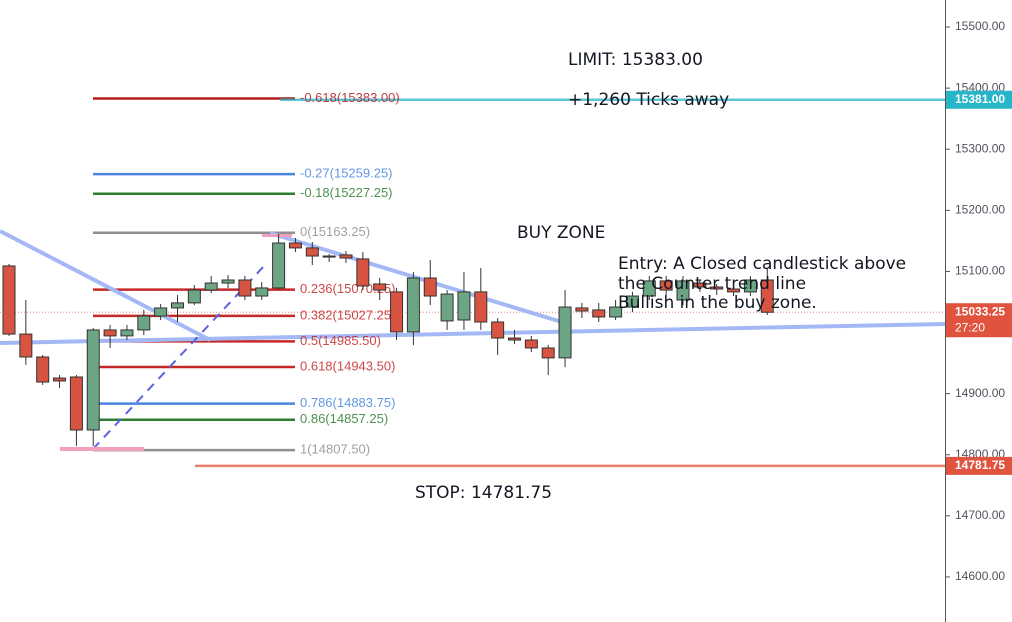 This screenshot has height=622, width=1012. What do you see at coordinates (980, 311) in the screenshot?
I see `price-tag-label: 15033.25` at bounding box center [980, 311].